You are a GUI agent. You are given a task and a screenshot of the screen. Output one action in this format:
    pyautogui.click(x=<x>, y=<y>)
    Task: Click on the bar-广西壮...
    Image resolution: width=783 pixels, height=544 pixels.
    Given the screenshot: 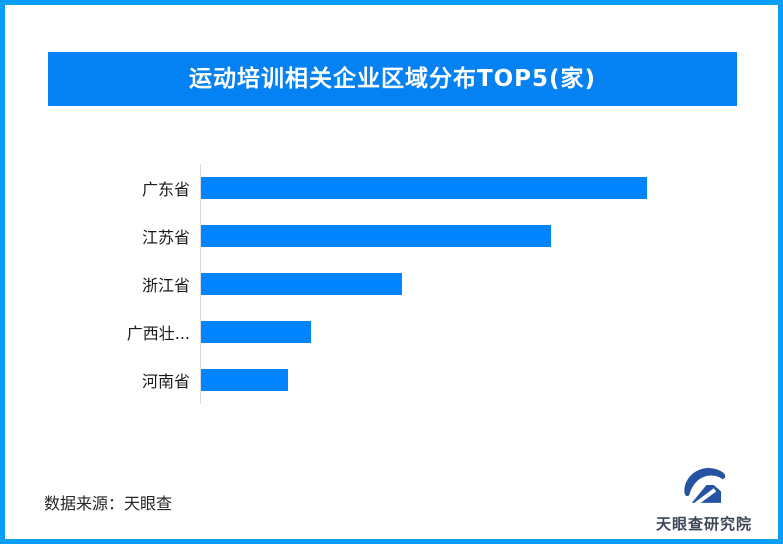 What is the action you would take?
    pyautogui.click(x=256, y=332)
    